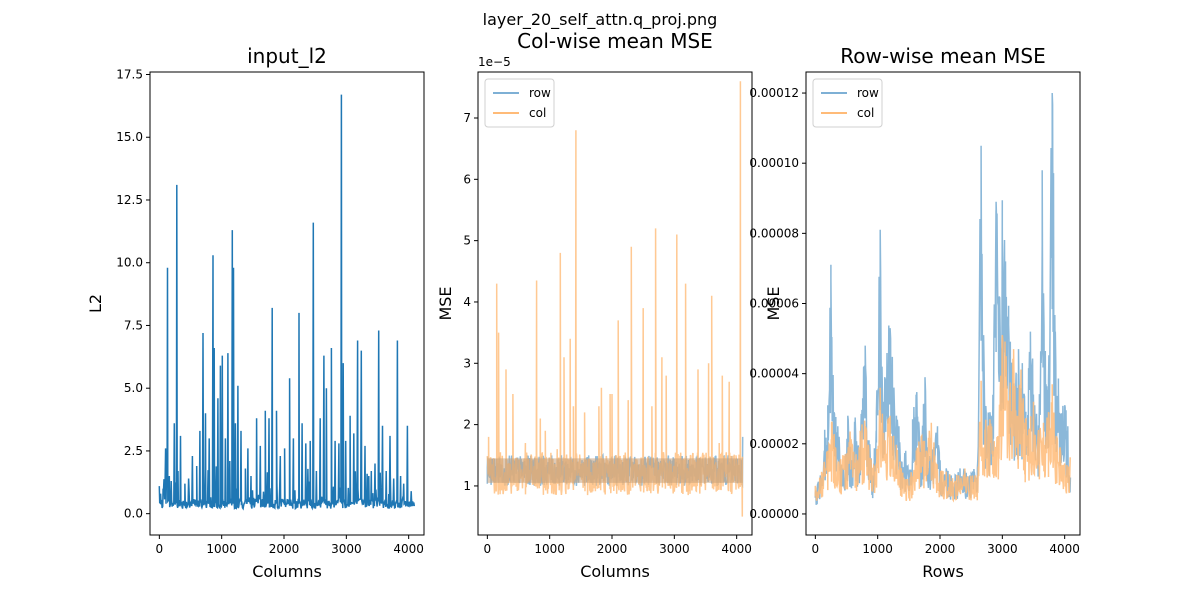  I want to click on y-tick-label: 6, so click(467, 179).